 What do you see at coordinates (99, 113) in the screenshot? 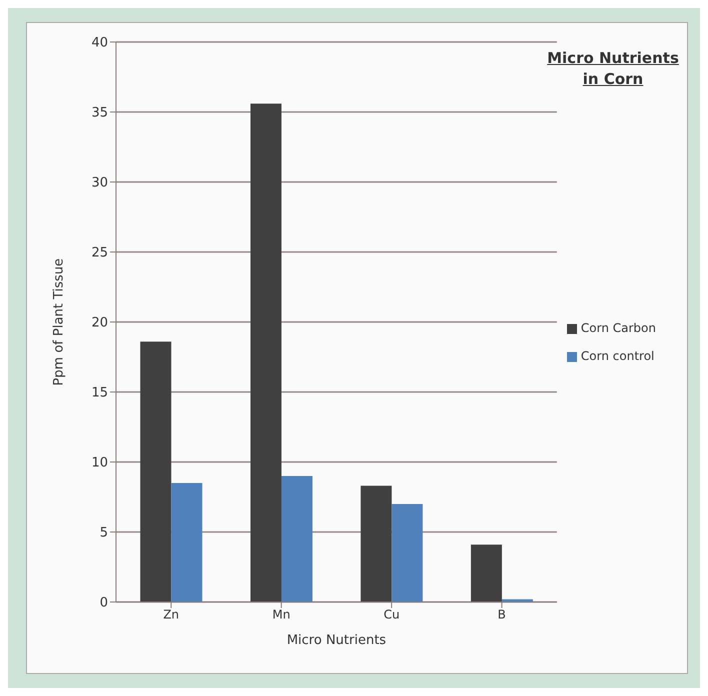
I see `y-tick-label: 35` at bounding box center [99, 113].